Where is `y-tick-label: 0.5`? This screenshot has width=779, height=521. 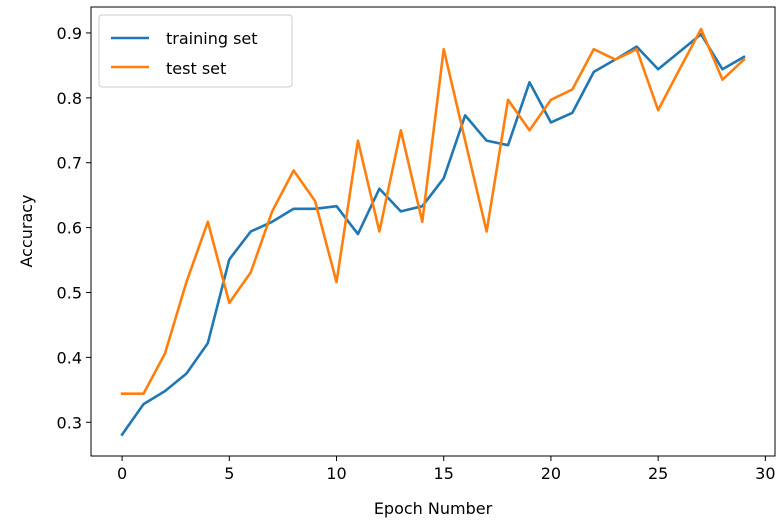 y-tick-label: 0.5 is located at coordinates (69, 292).